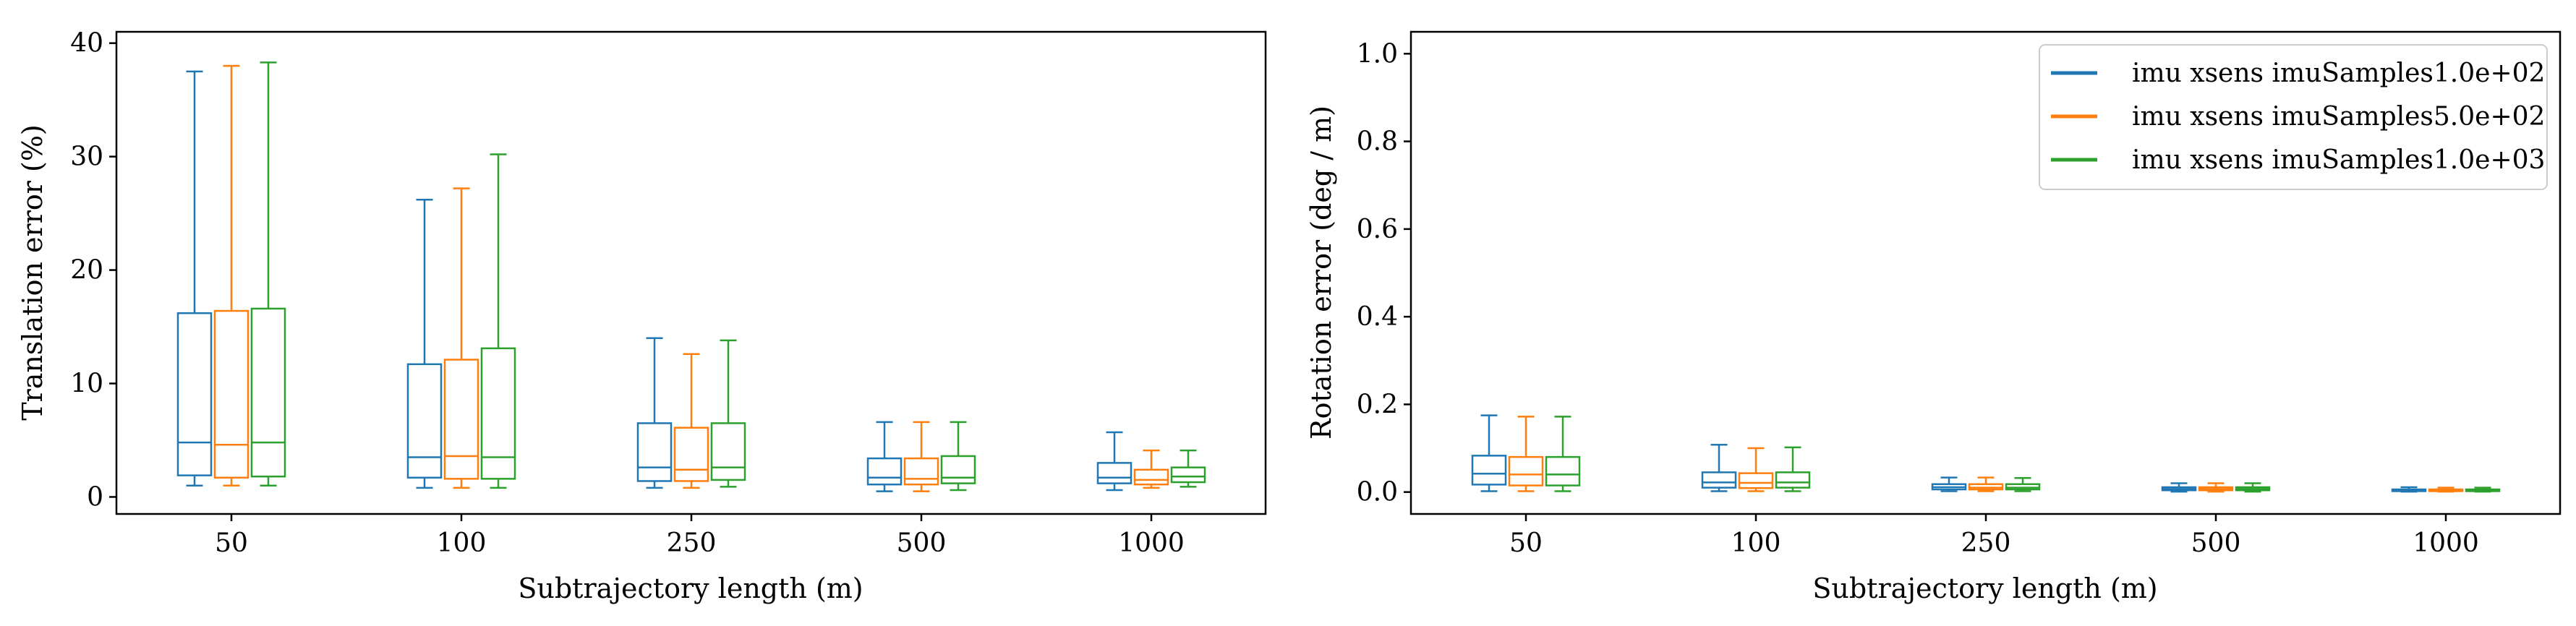 This screenshot has width=2576, height=626. Describe the element at coordinates (1985, 589) in the screenshot. I see `rotation-x-axis-label: Subtrajectory length (m)` at that location.